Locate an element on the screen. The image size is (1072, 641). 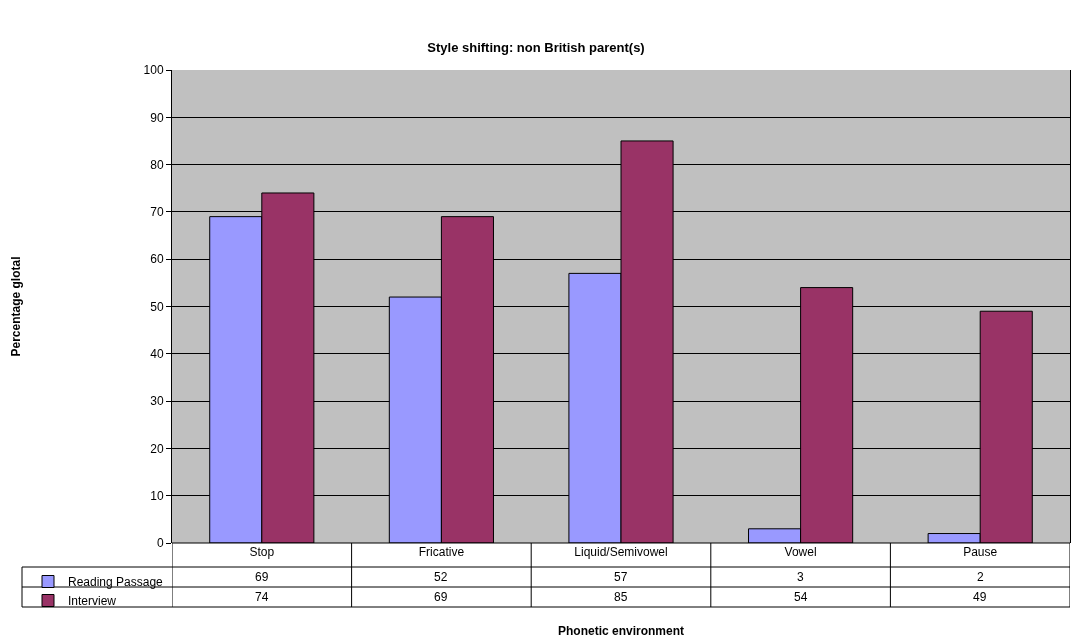
y-tick-label: 40 is located at coordinates (157, 354).